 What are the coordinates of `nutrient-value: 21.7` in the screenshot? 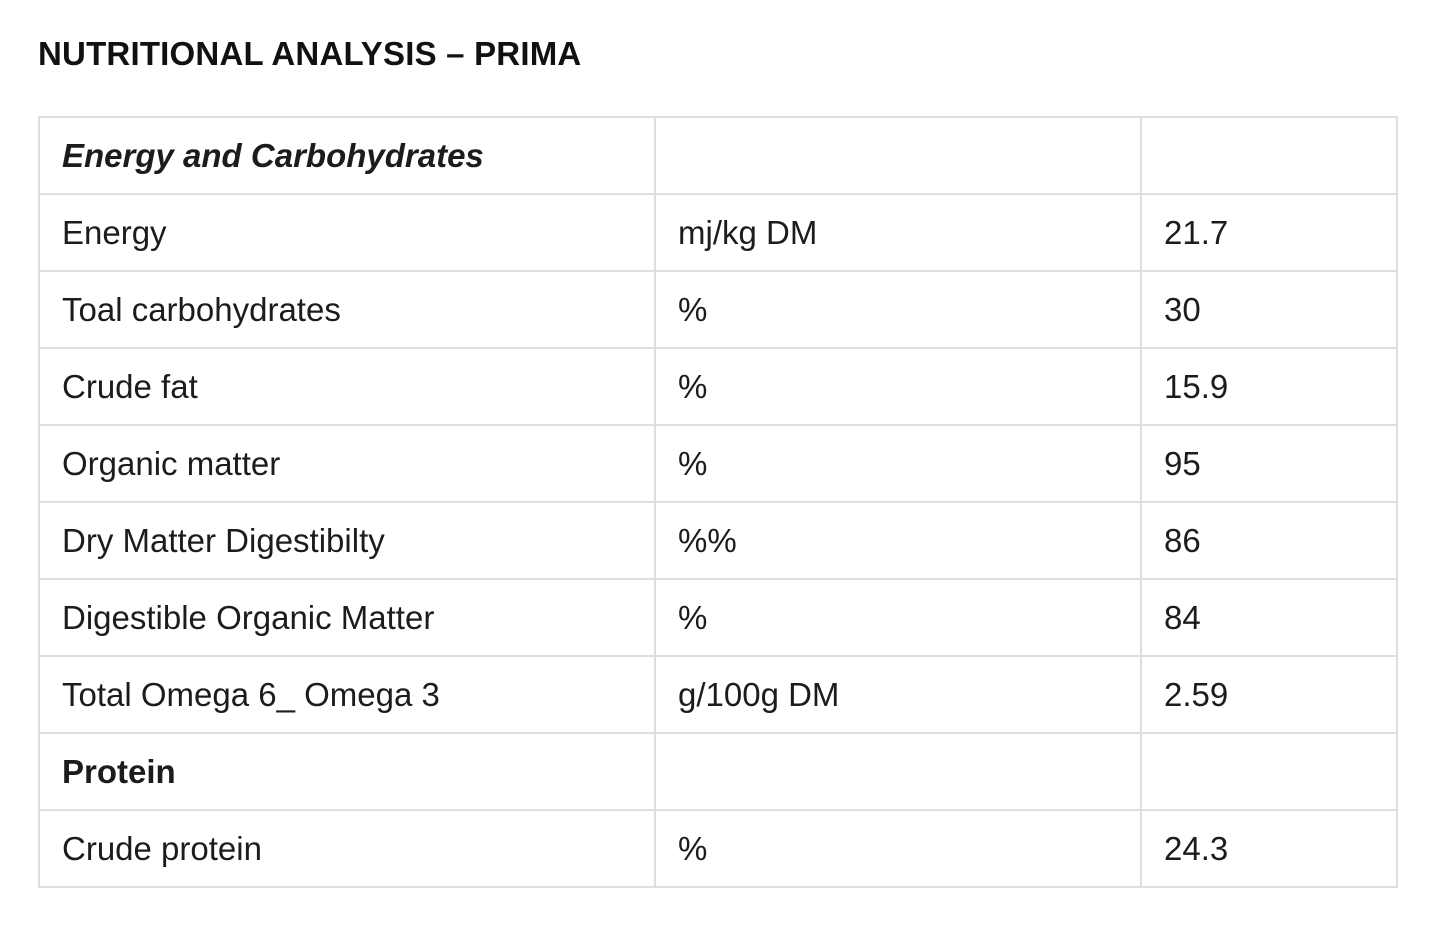 It's located at (1269, 232).